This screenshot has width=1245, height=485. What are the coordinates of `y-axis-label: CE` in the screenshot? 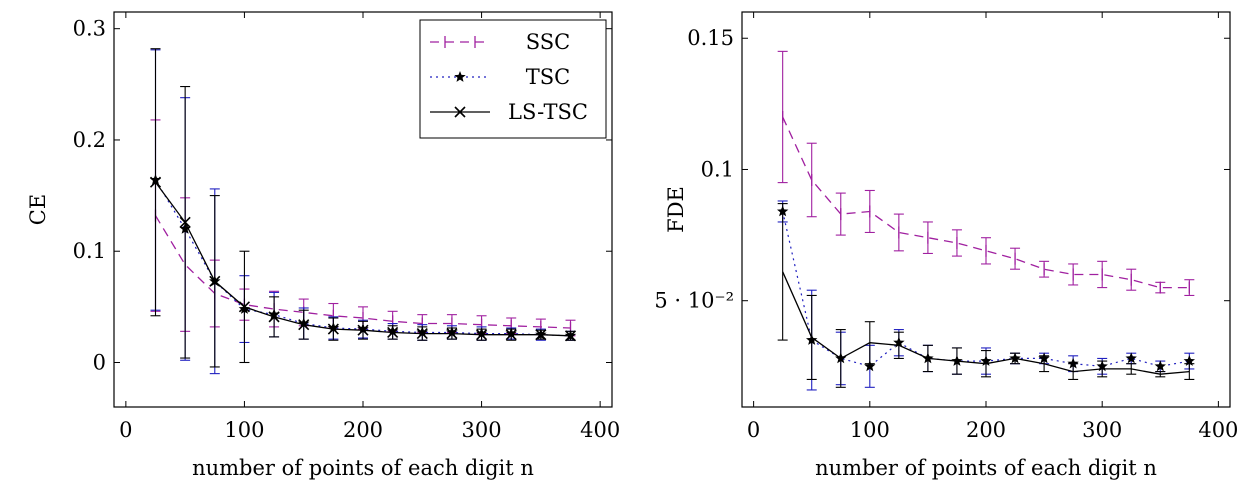 It's located at (38, 209).